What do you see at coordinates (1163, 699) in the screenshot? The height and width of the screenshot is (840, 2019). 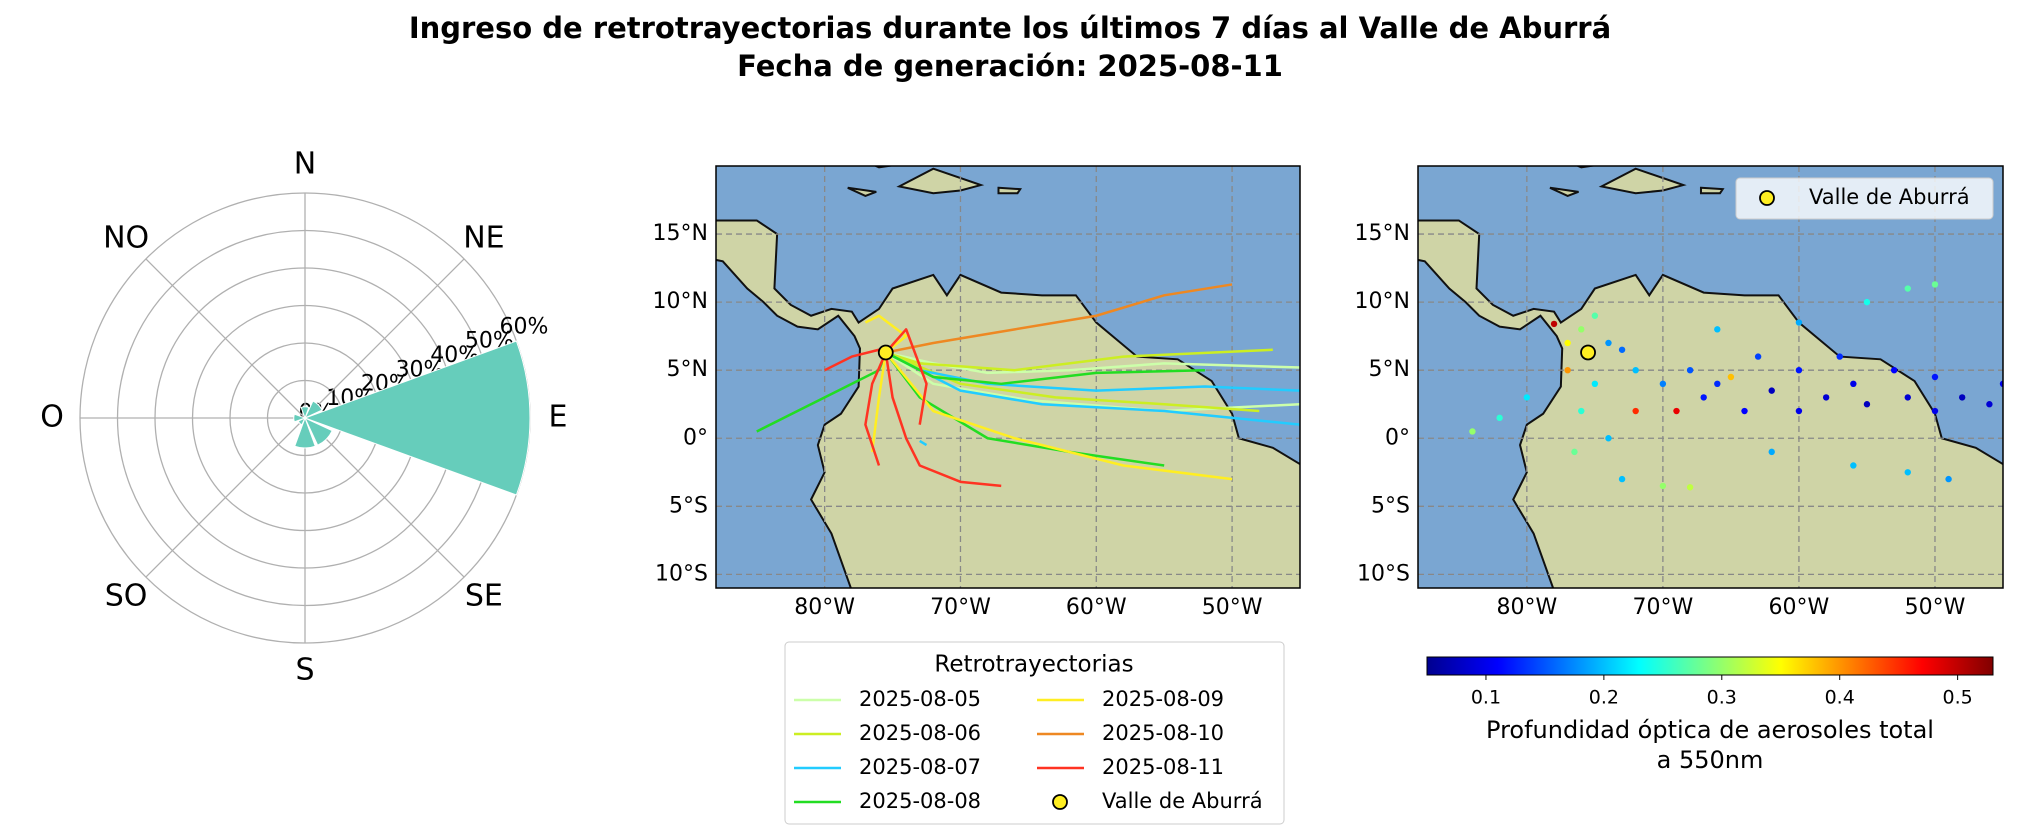 I see `legend-label: 2025-08-09` at bounding box center [1163, 699].